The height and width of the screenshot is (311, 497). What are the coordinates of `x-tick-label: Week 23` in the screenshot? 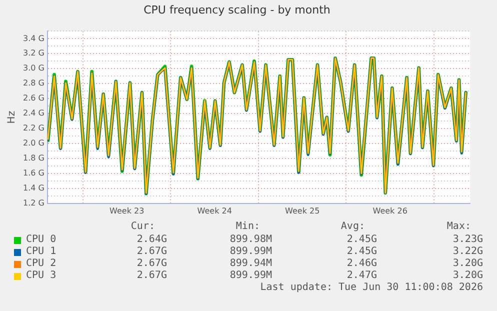 It's located at (127, 211).